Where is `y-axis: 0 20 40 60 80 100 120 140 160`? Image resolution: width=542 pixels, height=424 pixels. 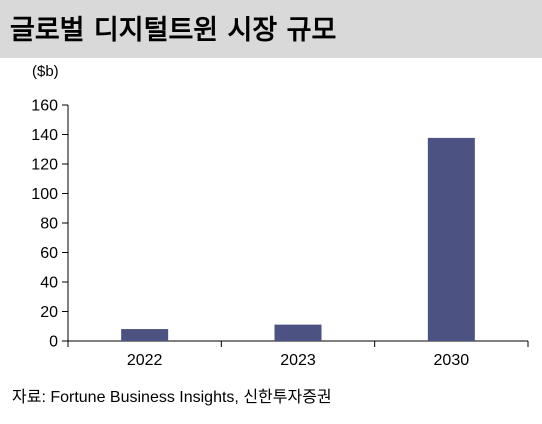 y-axis: 0 20 40 60 80 100 120 140 160 is located at coordinates (50, 224).